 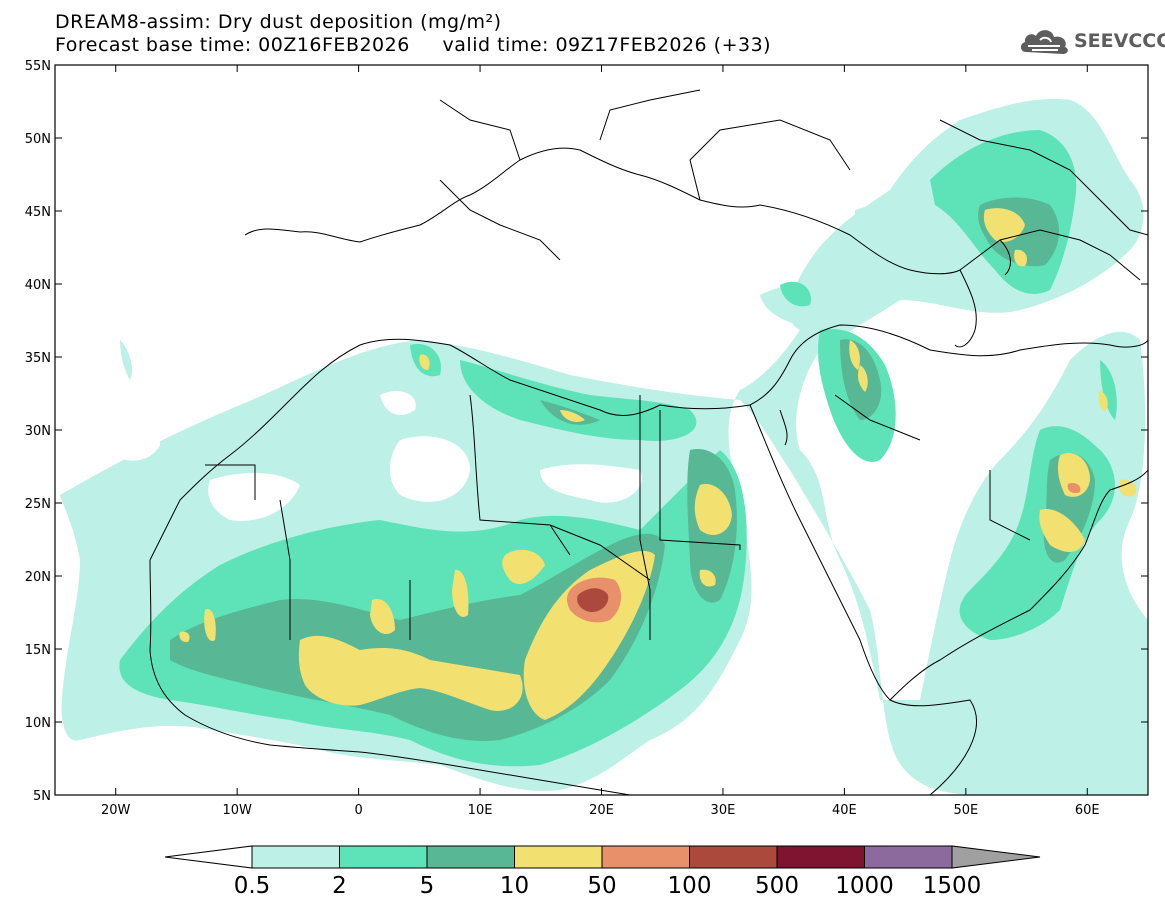 I want to click on colorbar-label: 500, so click(x=777, y=886).